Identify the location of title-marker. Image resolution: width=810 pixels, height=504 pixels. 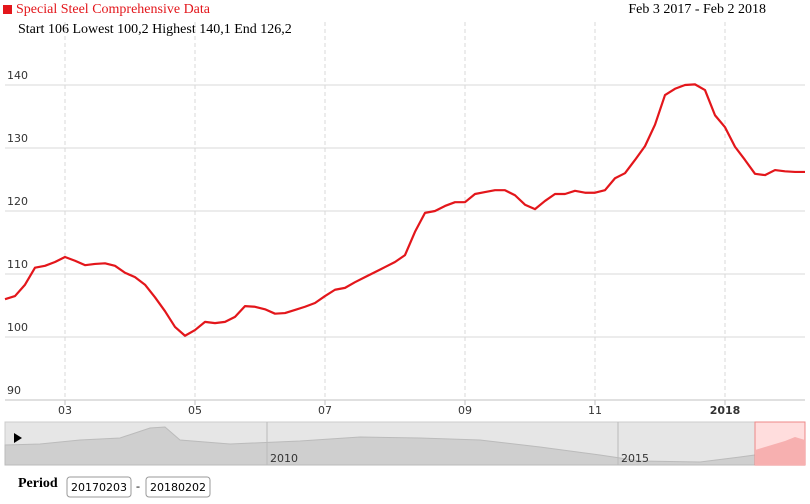
(7, 9).